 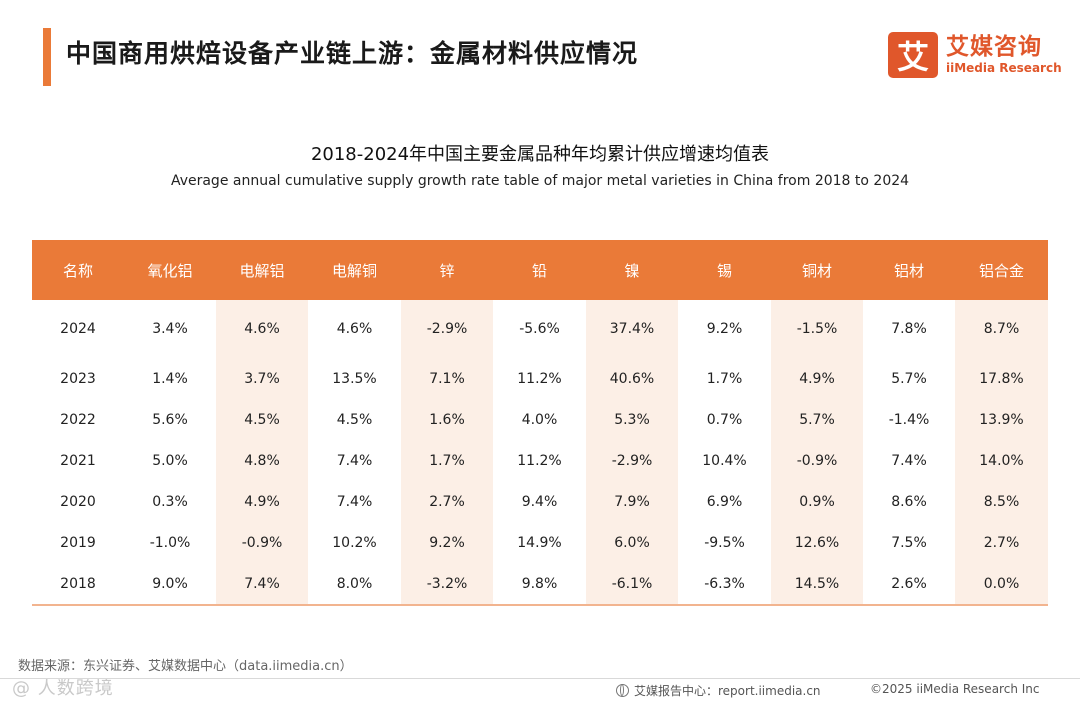 What do you see at coordinates (78, 419) in the screenshot?
I see `year-cell: 2022` at bounding box center [78, 419].